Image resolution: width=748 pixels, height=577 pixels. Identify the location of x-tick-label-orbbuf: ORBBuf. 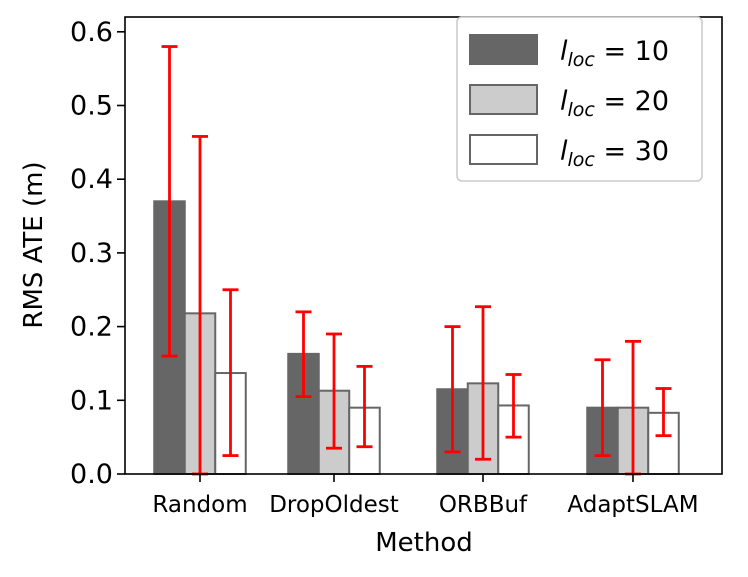
(483, 505).